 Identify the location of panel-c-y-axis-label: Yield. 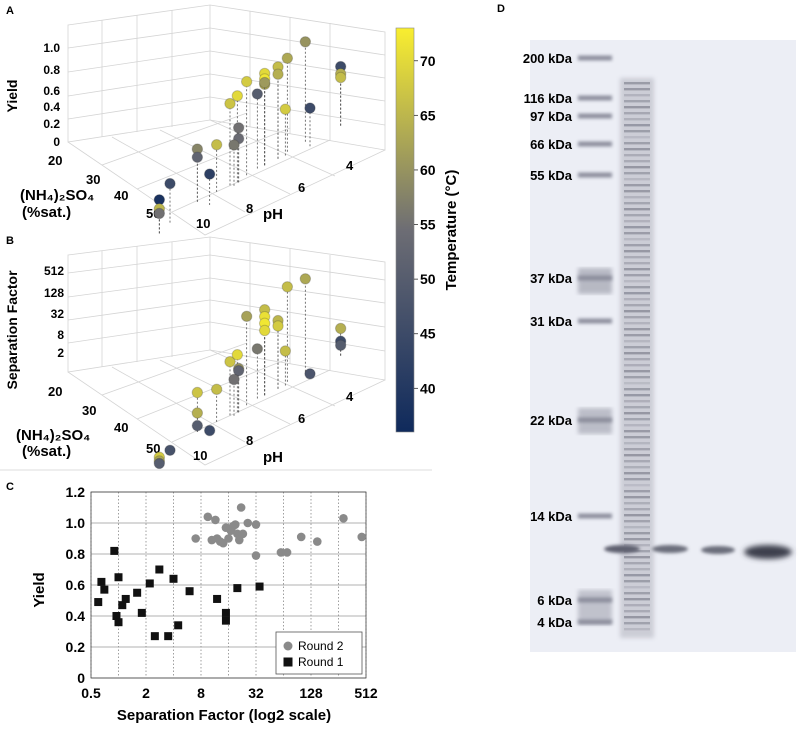
(39, 589).